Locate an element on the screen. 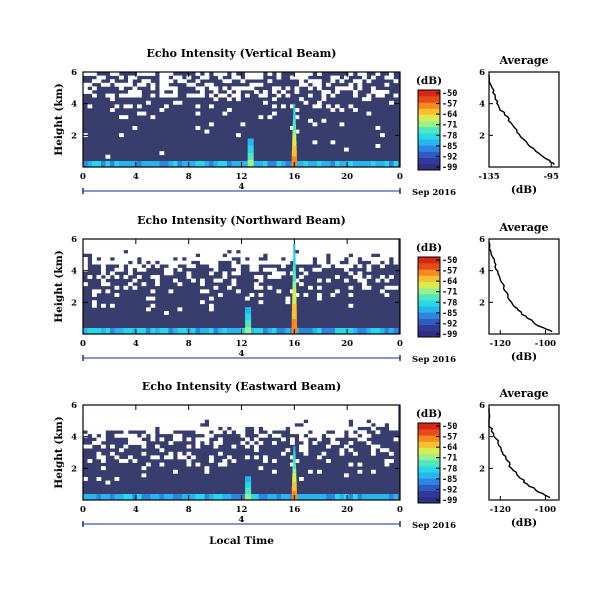  colorbar-tick-label: -78 is located at coordinates (449, 469).